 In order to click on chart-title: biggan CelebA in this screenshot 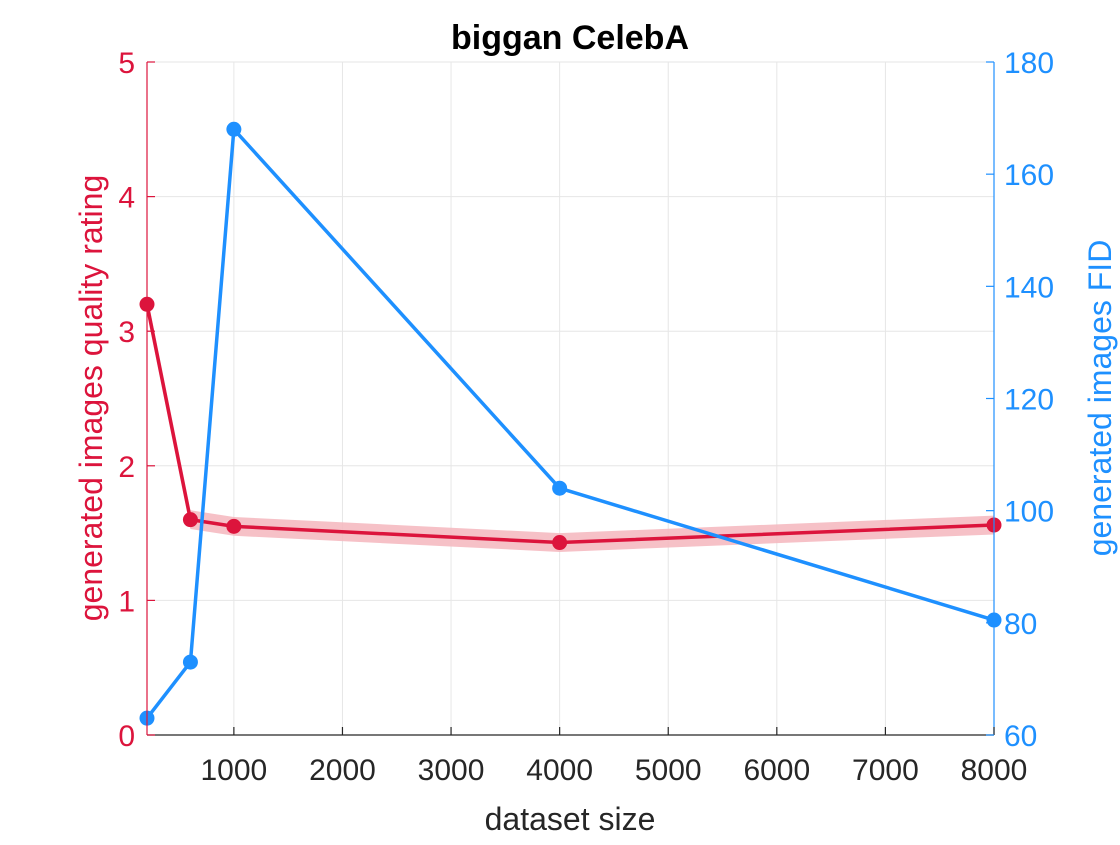, I will do `click(570, 38)`.